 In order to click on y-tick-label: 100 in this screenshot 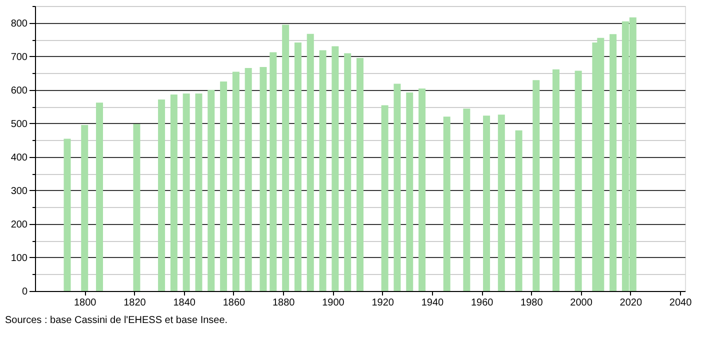, I will do `click(19, 258)`.